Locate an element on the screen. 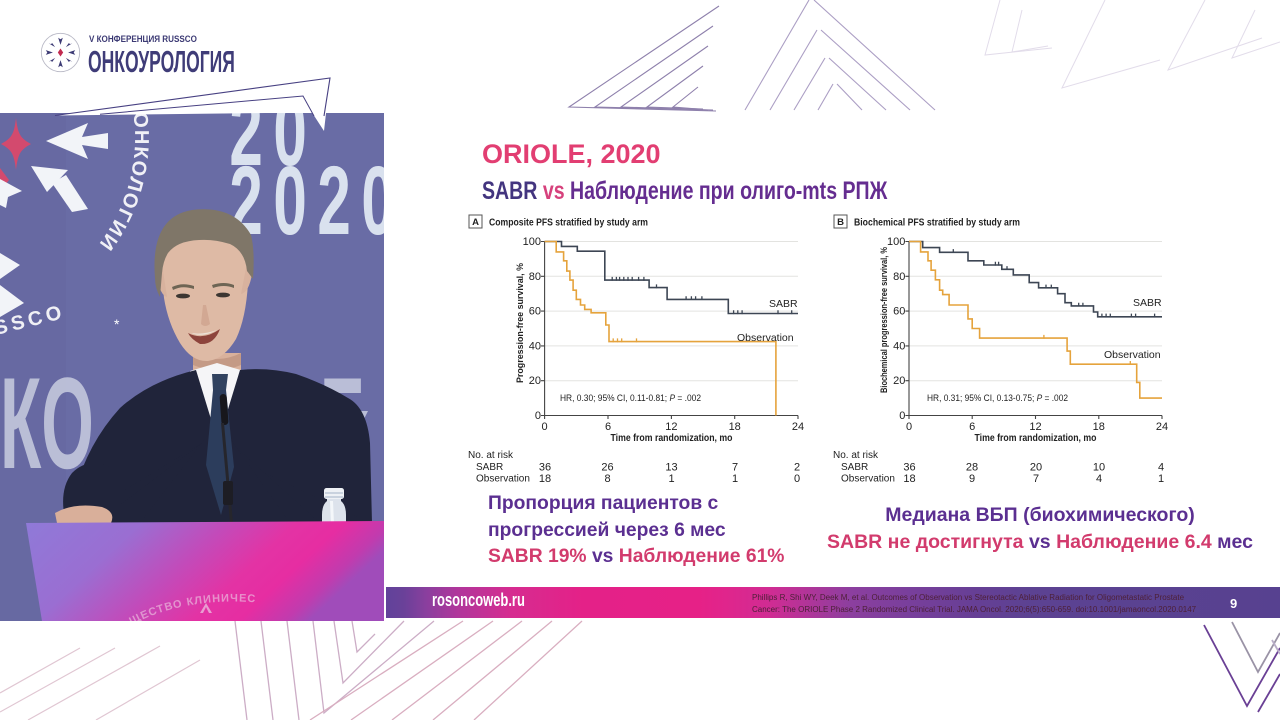 This screenshot has width=1280, height=720. svg-text: 10 is located at coordinates (1099, 468).